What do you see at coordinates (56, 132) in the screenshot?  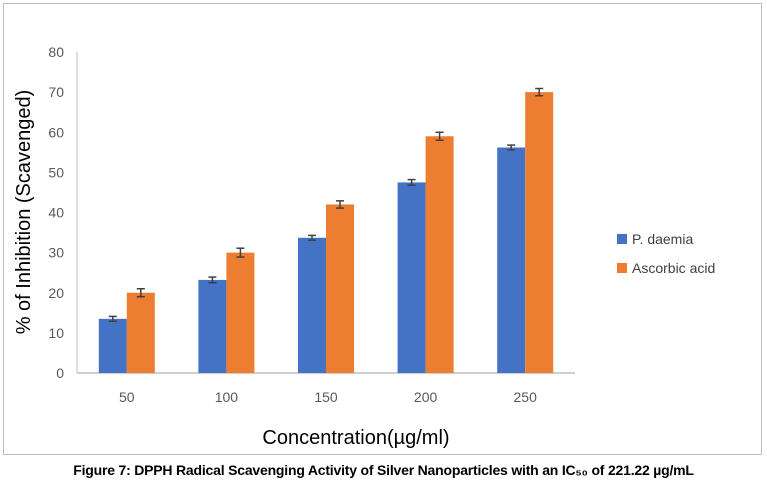 I see `y-tick-label: 60` at bounding box center [56, 132].